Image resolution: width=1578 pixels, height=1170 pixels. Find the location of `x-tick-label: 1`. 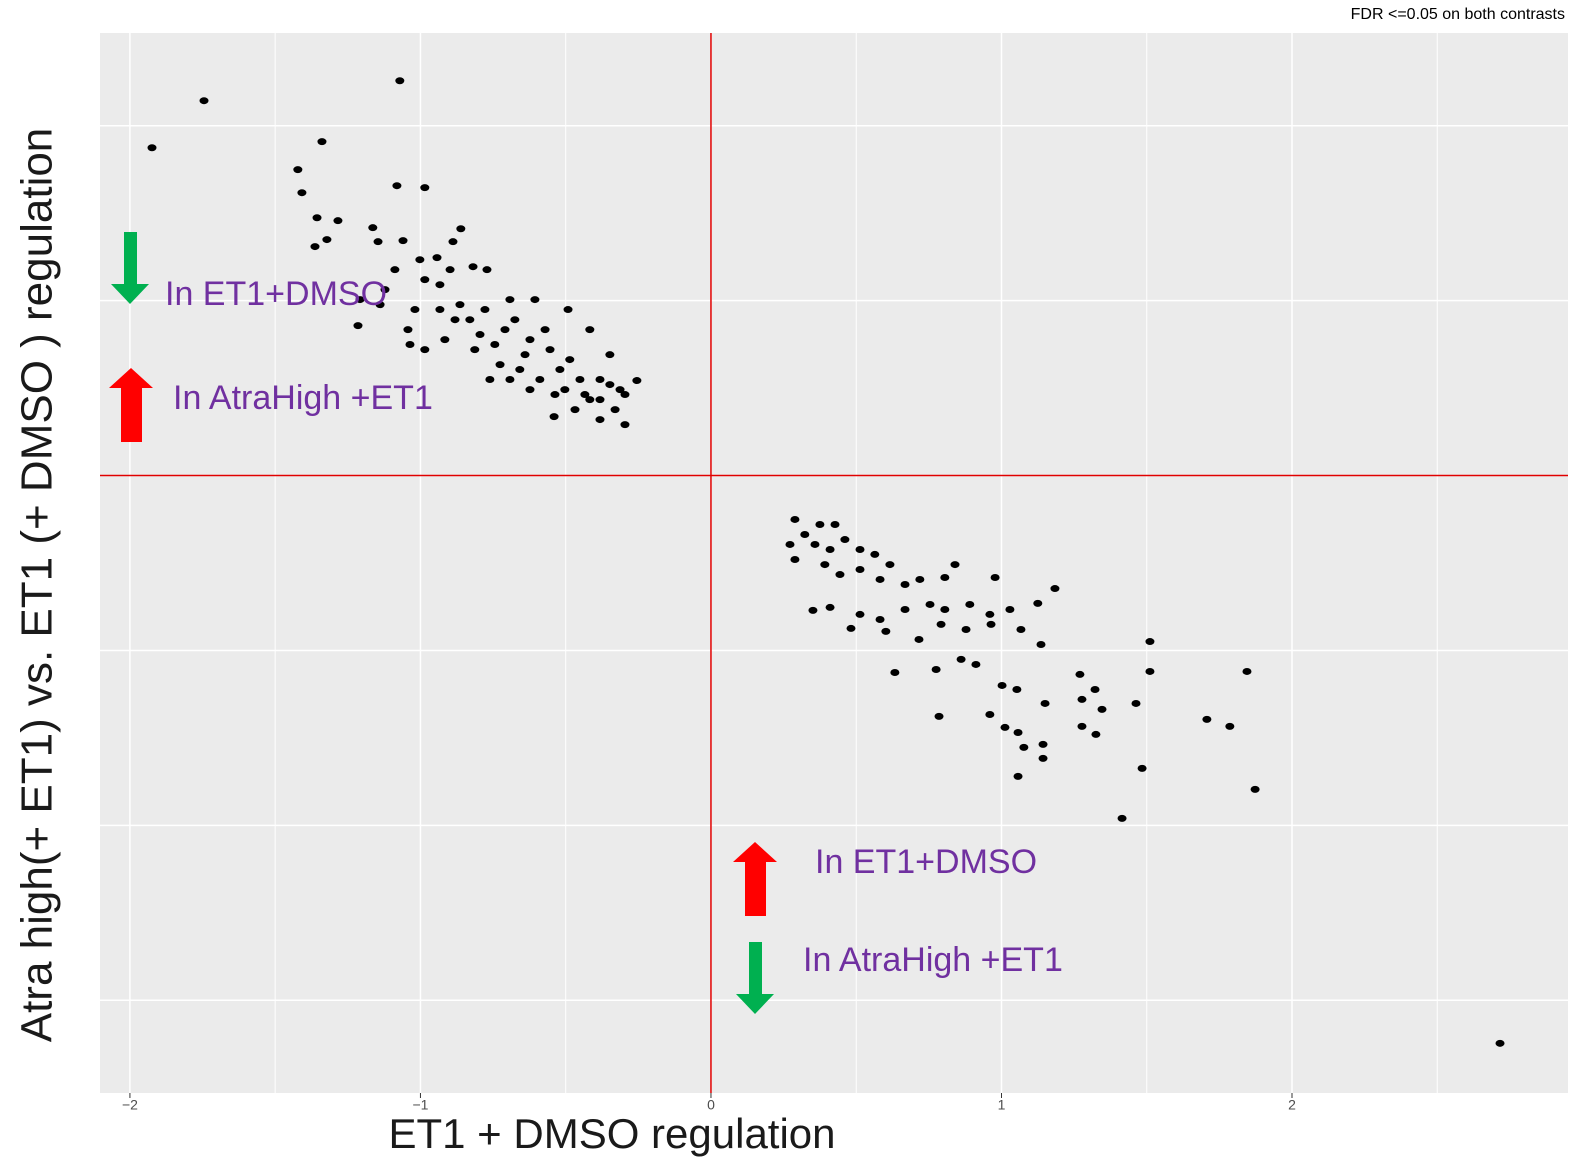

x-tick-label: 1 is located at coordinates (1002, 1105).